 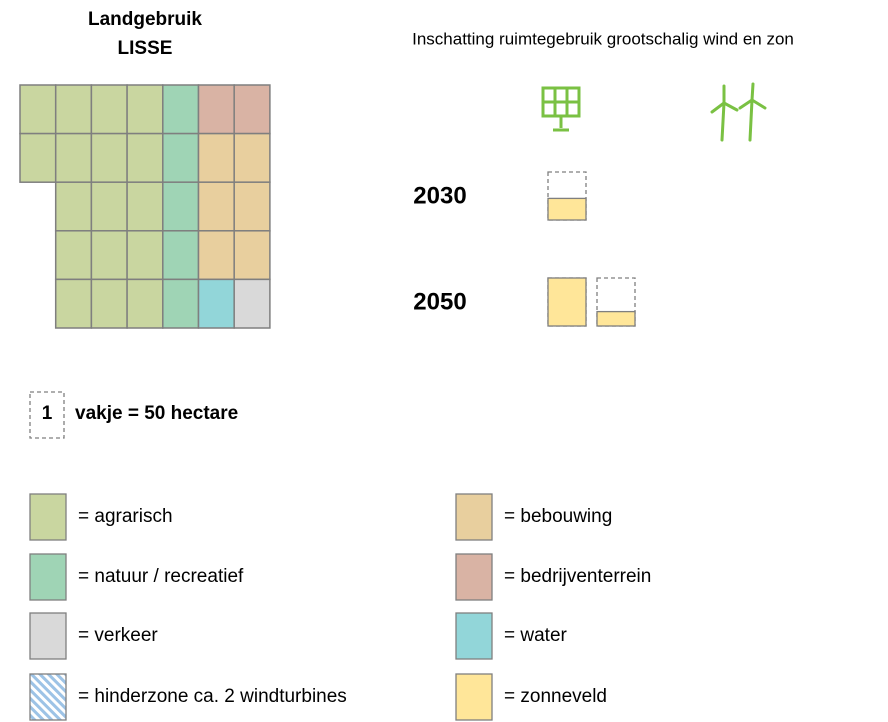 I want to click on wind-icon, so click(x=738, y=112).